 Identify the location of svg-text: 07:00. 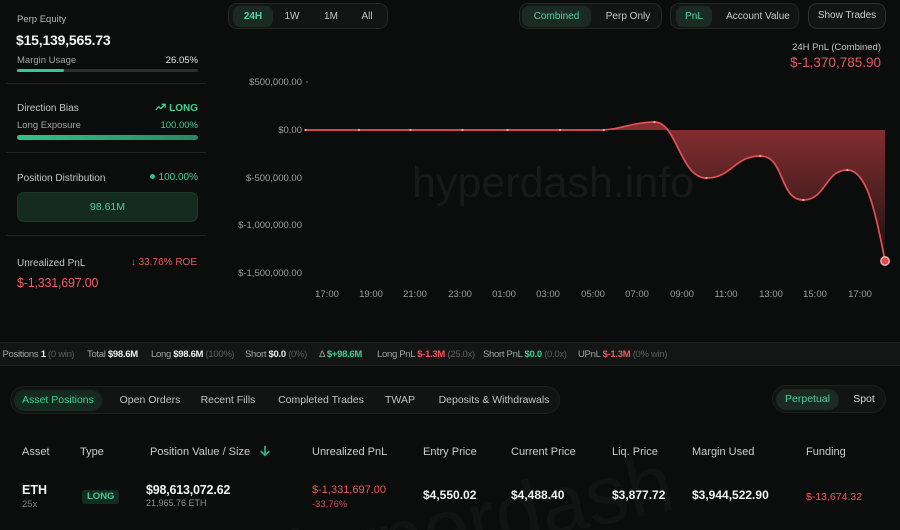
(637, 294).